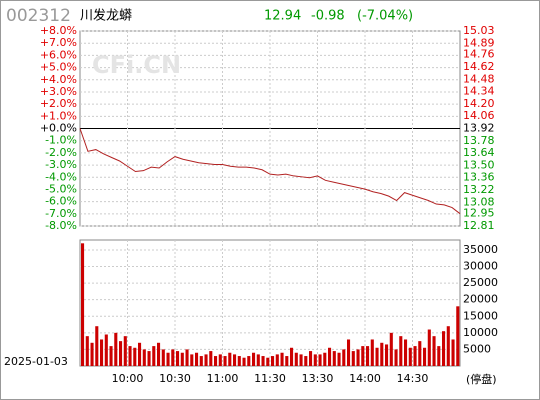  Describe the element at coordinates (481, 379) in the screenshot. I see `note-label: (停盘)` at that location.